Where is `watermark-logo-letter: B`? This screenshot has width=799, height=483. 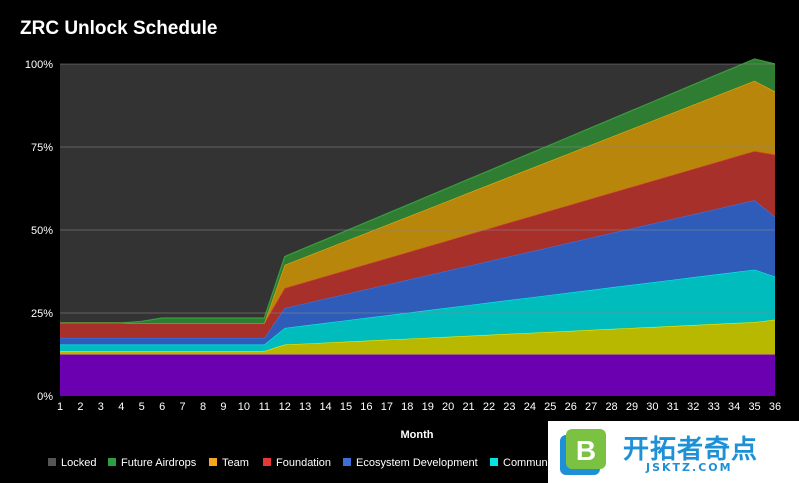
watermark-logo-letter: B is located at coordinates (586, 450).